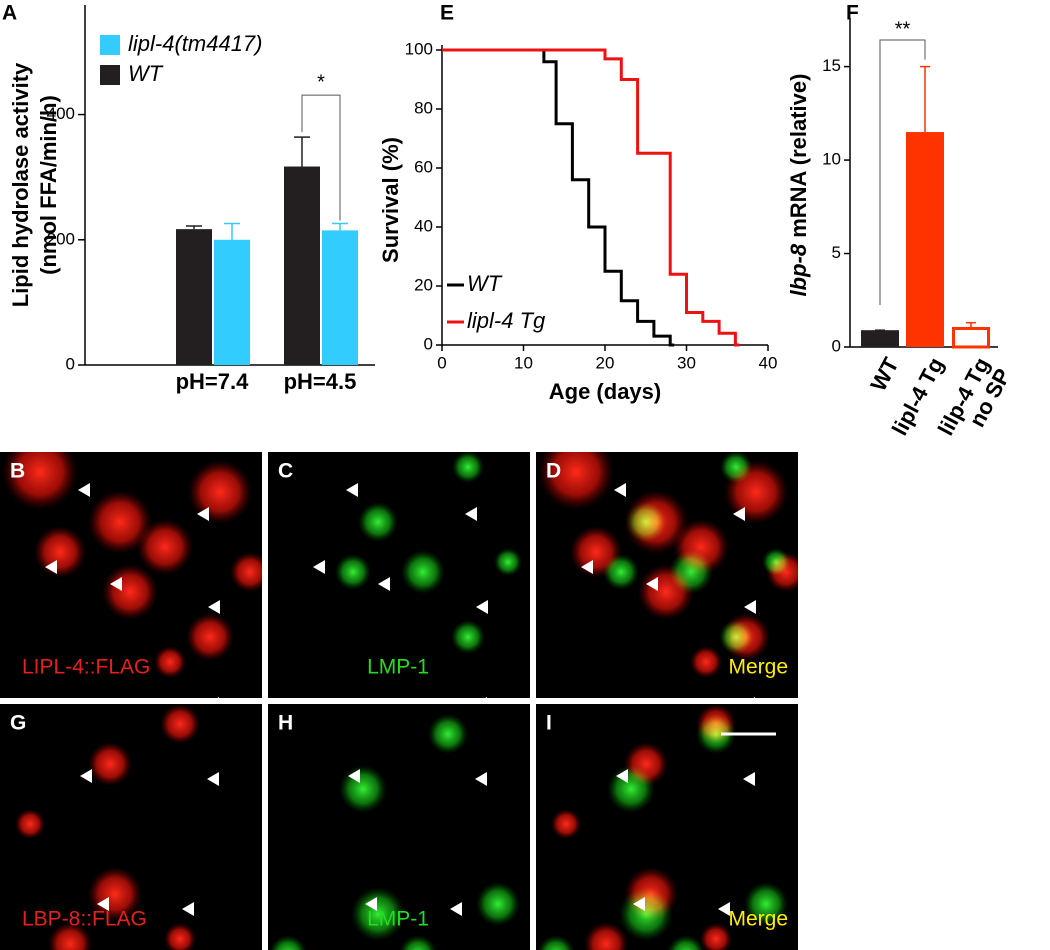  I want to click on x-tick-label: pH=4.5, so click(320, 381).